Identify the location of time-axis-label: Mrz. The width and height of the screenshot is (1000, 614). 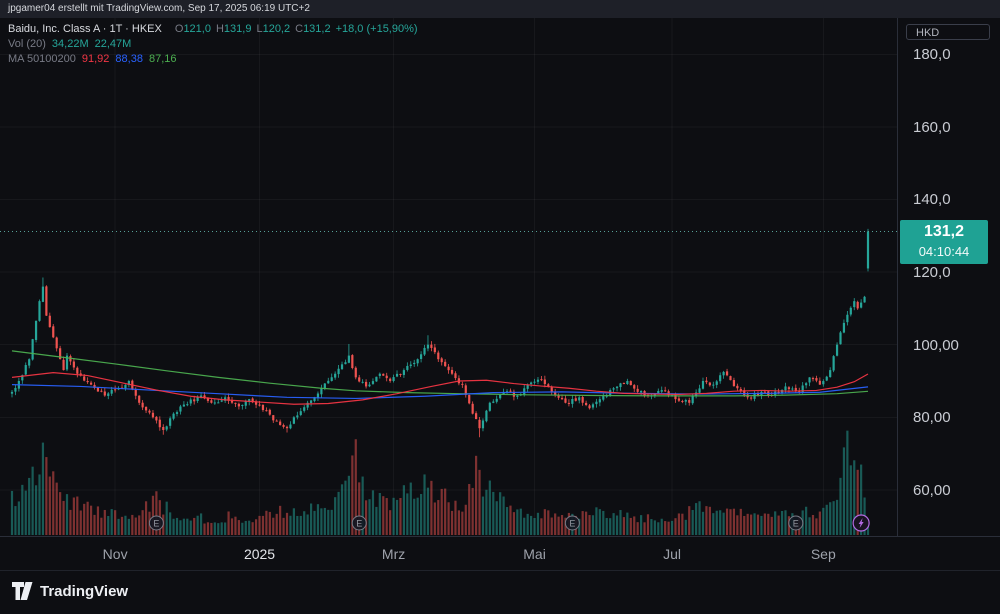
(393, 554).